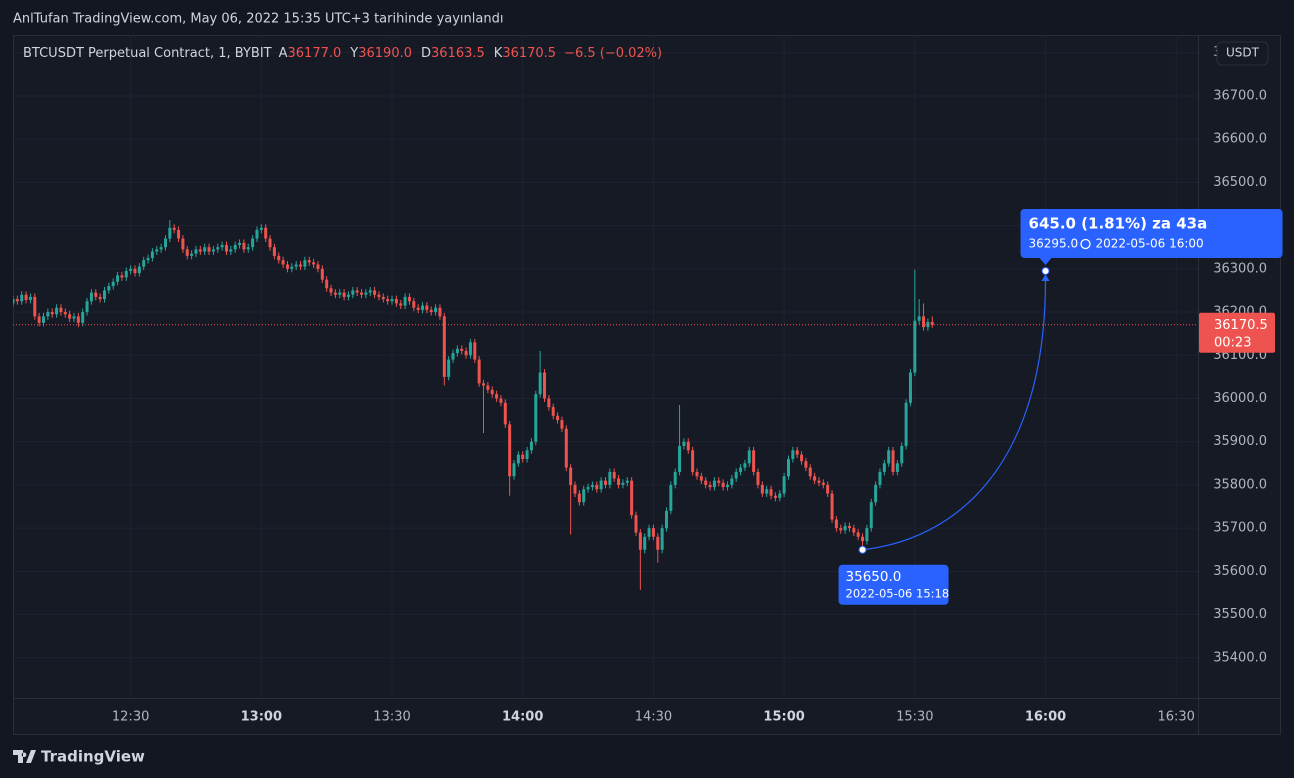 The image size is (1294, 778). Describe the element at coordinates (522, 717) in the screenshot. I see `x-tick-label: 14:00` at that location.